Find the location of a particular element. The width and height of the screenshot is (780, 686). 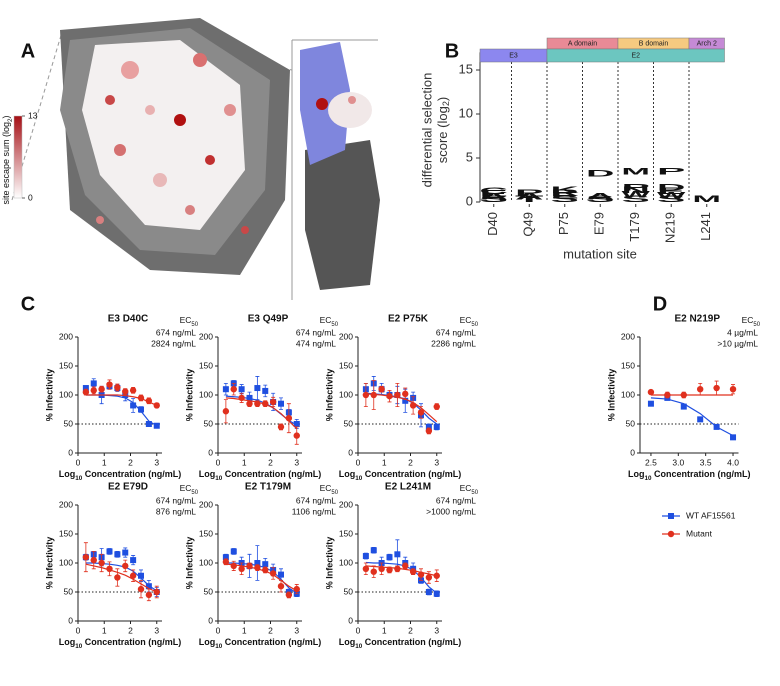

y-tick-label: 0 is located at coordinates (350, 620).